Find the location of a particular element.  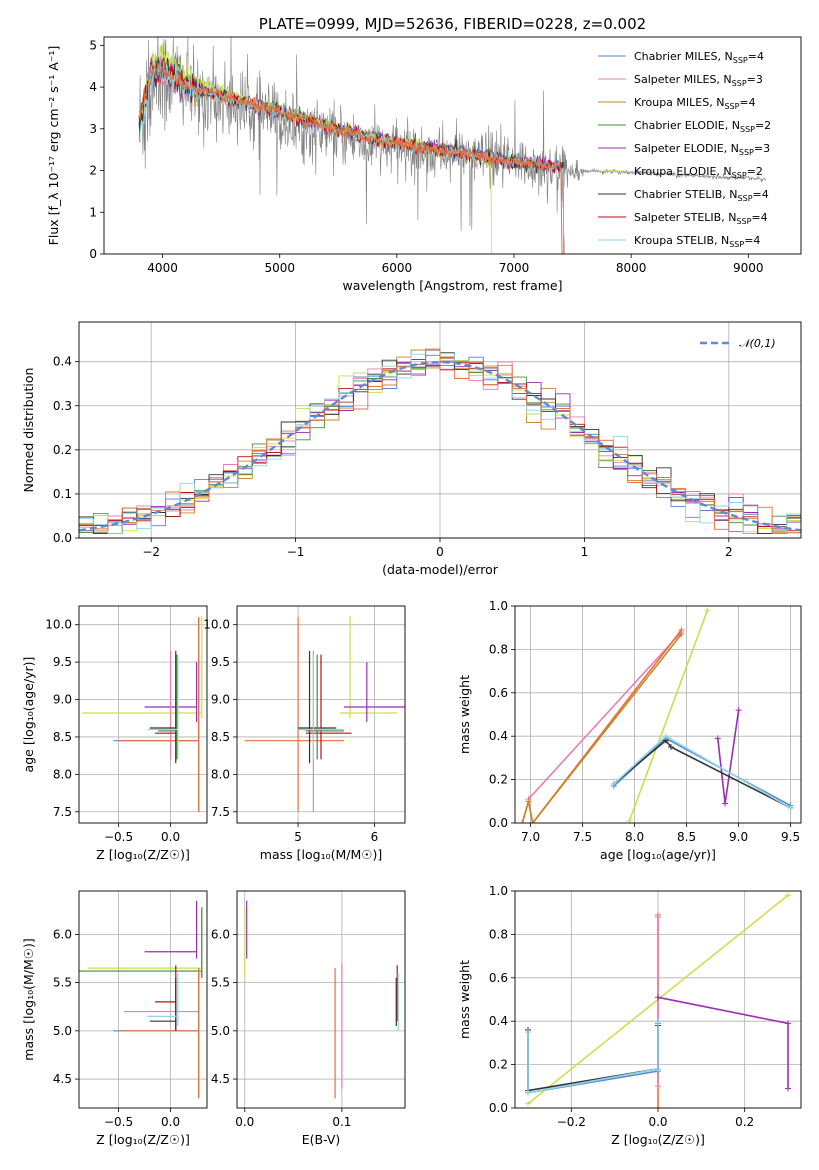

x-tick-label: 0.0 is located at coordinates (170, 837).